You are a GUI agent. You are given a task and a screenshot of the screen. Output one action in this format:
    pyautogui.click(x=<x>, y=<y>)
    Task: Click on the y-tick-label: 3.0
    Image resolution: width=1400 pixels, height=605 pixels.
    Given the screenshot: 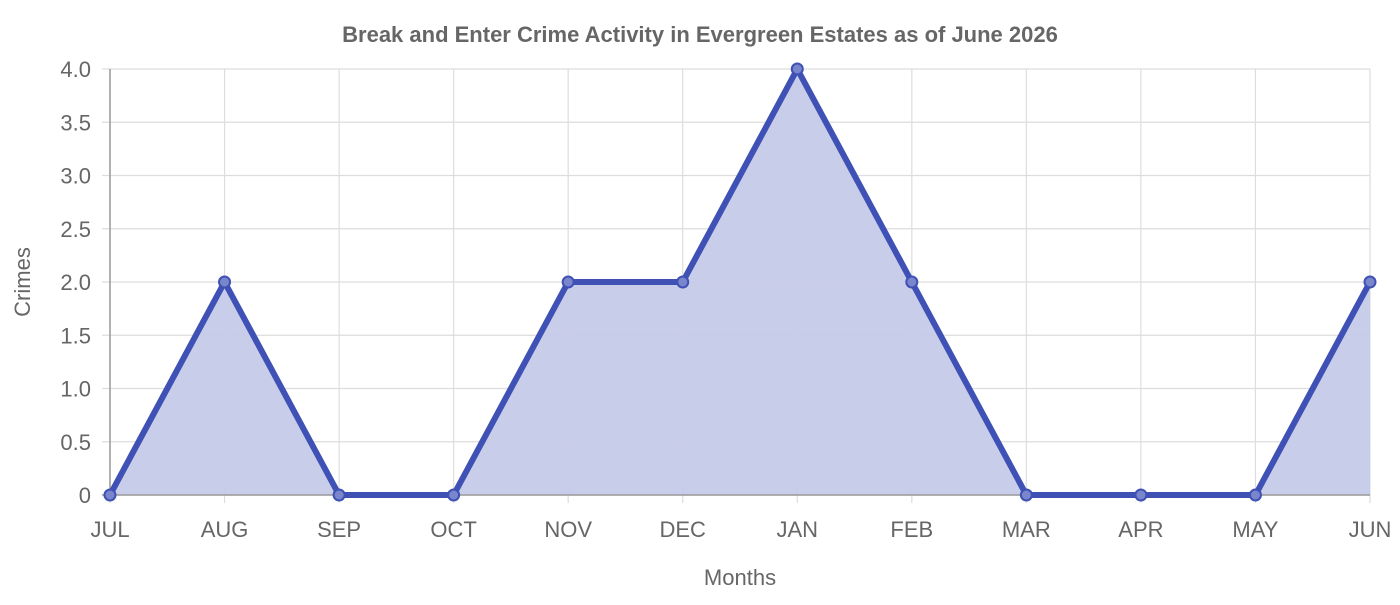 What is the action you would take?
    pyautogui.click(x=75, y=176)
    